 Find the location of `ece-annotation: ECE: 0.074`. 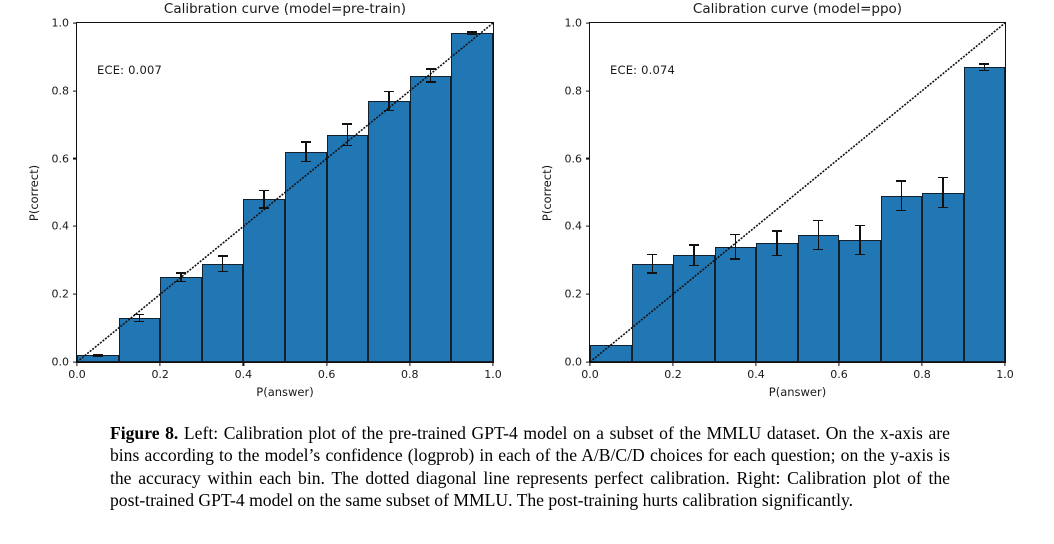

ece-annotation: ECE: 0.074 is located at coordinates (643, 70).